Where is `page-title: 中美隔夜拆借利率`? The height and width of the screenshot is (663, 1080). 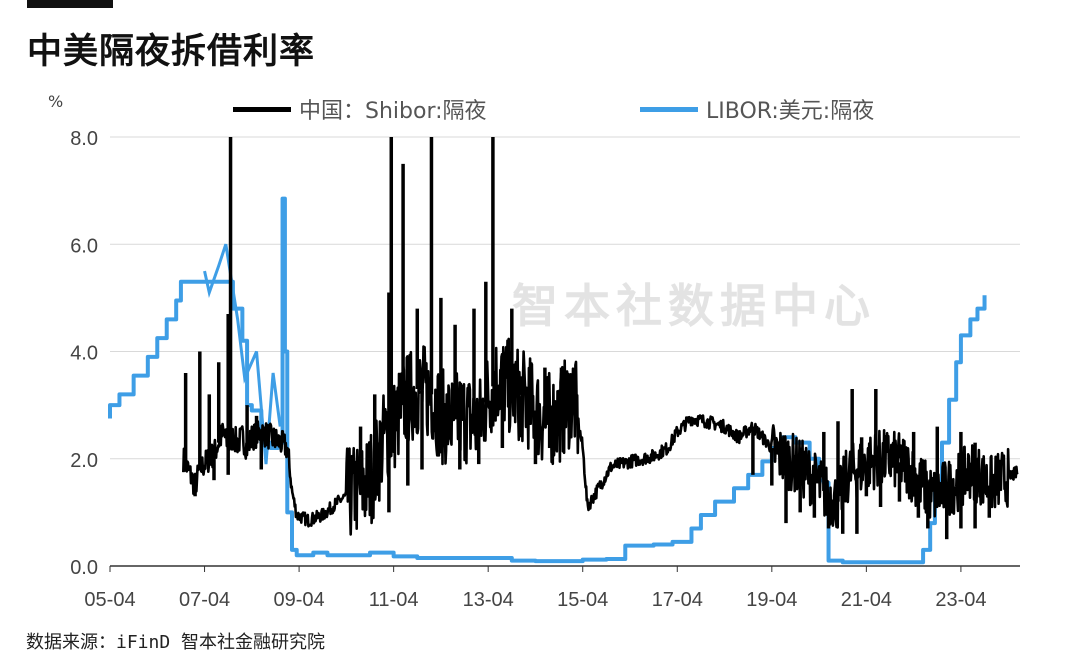
page-title: 中美隔夜拆借利率 is located at coordinates (171, 52).